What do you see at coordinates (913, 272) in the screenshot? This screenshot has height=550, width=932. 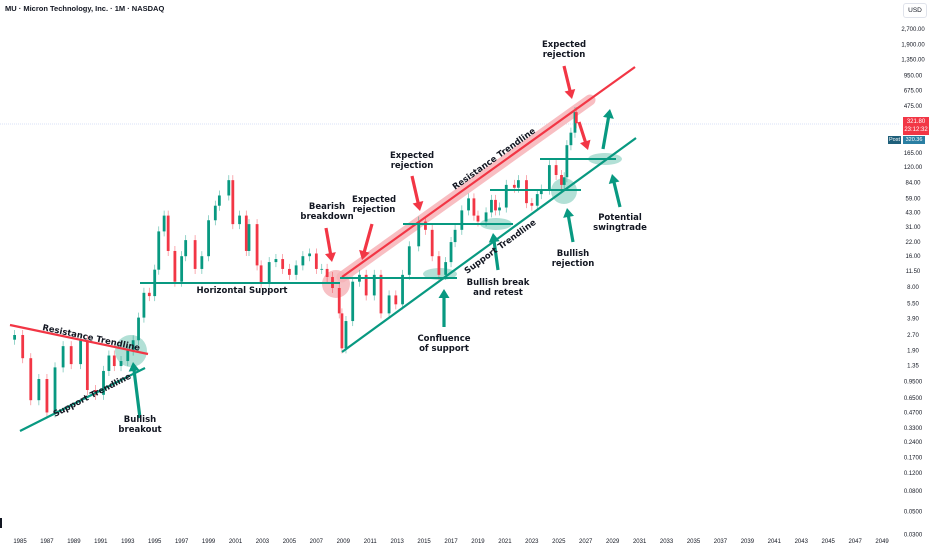 I see `price-tick-label: 11.50` at bounding box center [913, 272].